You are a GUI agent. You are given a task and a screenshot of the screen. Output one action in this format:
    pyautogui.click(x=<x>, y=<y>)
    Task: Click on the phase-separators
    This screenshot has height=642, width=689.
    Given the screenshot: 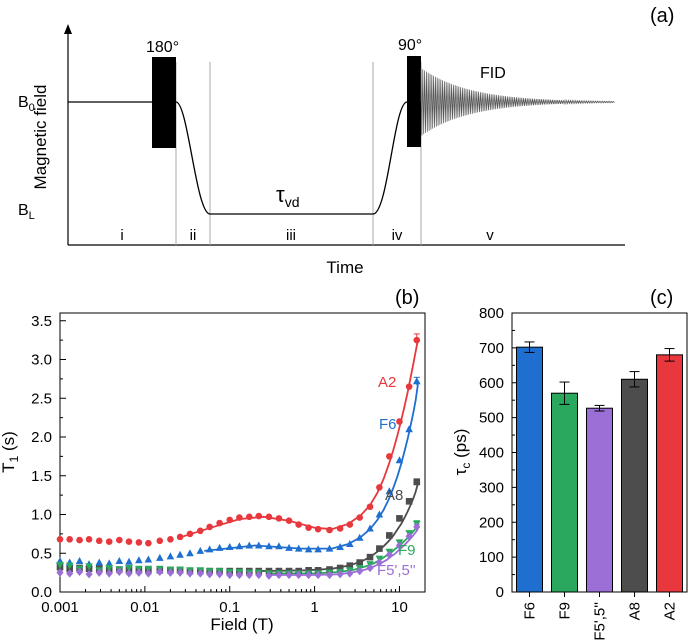 What is the action you would take?
    pyautogui.click(x=298, y=153)
    